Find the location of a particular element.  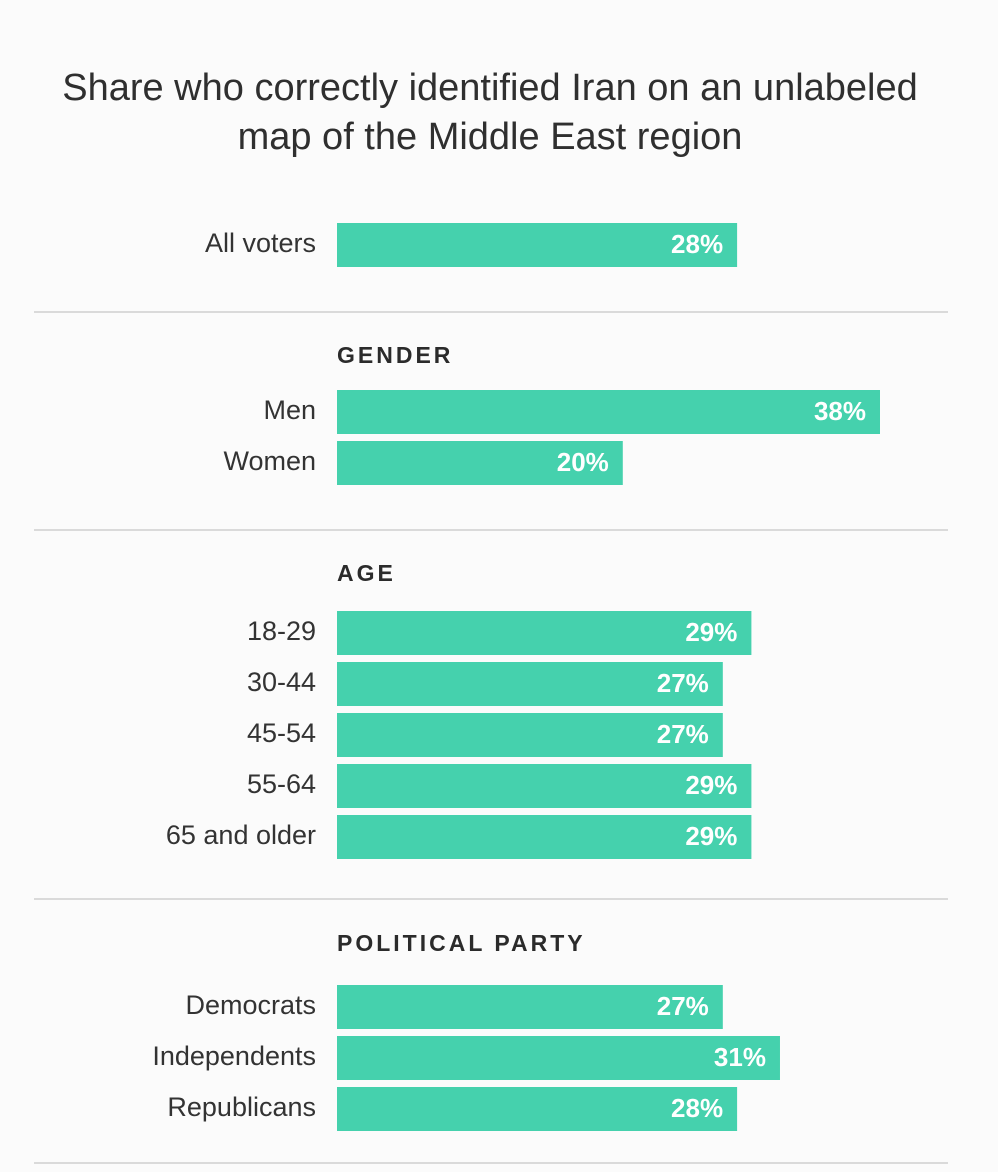

bar-value-label: 20% is located at coordinates (583, 462).